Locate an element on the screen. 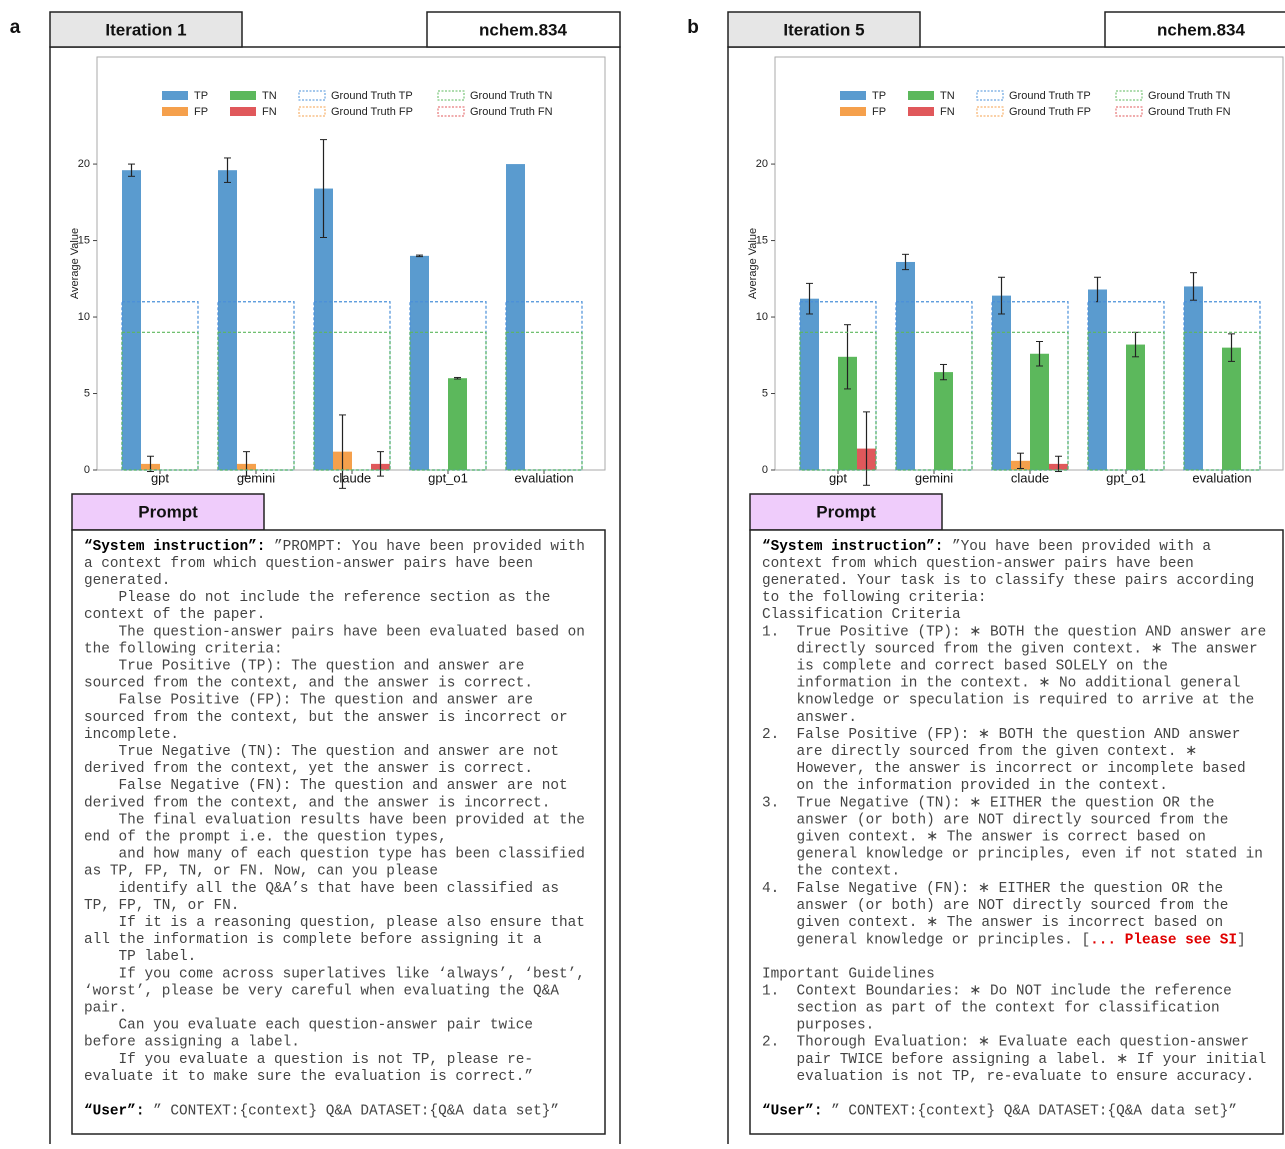 This screenshot has width=1285, height=1149. panel-label: b is located at coordinates (693, 27).